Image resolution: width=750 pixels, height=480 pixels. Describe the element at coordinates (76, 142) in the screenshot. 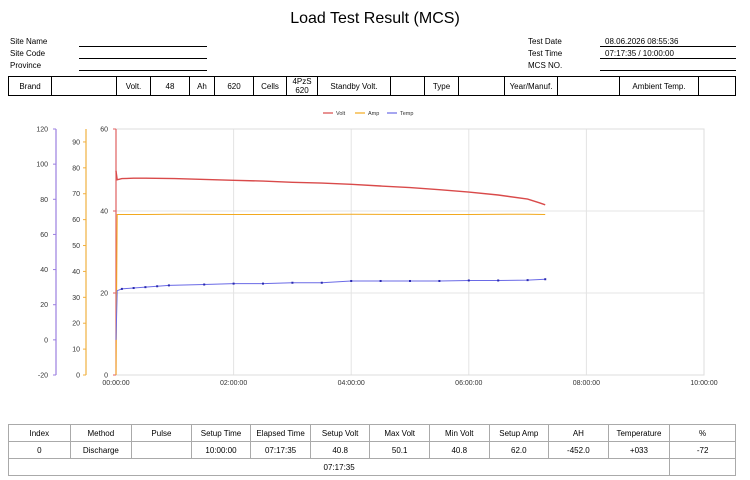

I see `y-tick-label: 90` at that location.